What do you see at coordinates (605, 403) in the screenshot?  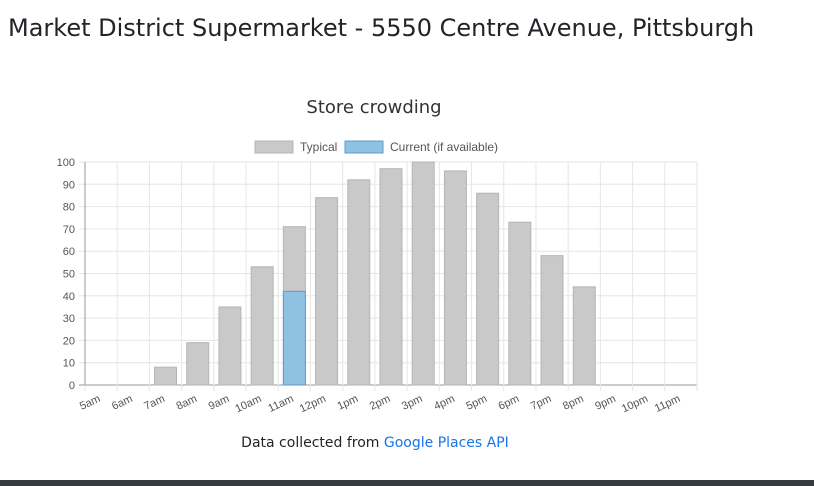 I see `x-tick-label: 9pm` at bounding box center [605, 403].